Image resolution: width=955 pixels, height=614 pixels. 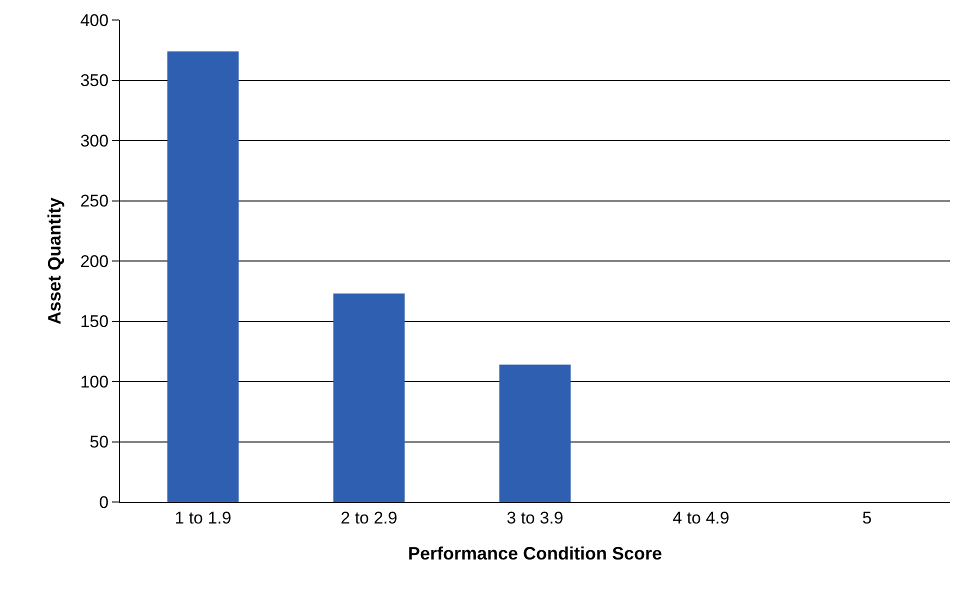 I want to click on y-tick-label: 200, so click(x=94, y=261).